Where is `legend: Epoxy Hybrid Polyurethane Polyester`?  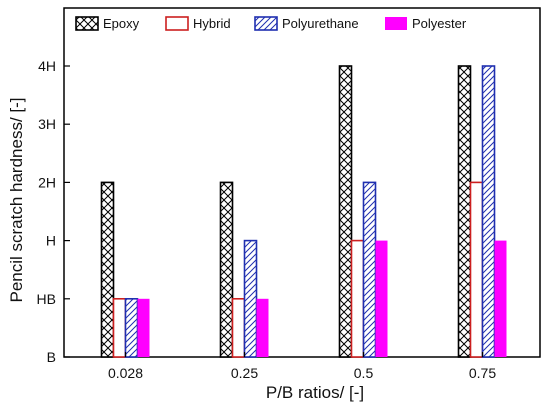
legend: Epoxy Hybrid Polyurethane Polyester is located at coordinates (271, 23).